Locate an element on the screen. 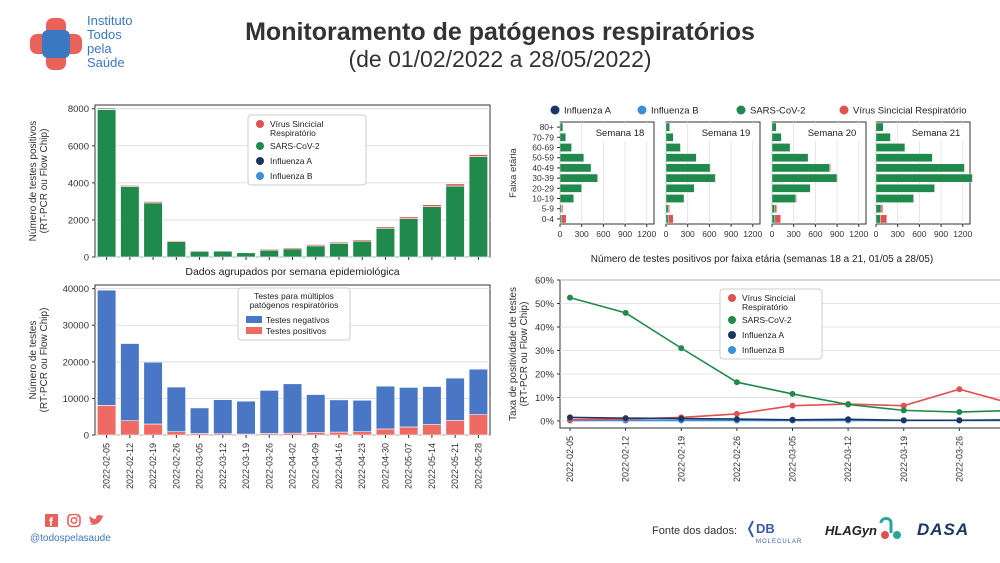 The image size is (1000, 563). x-tick-label: 2022-02-26 is located at coordinates (176, 466).